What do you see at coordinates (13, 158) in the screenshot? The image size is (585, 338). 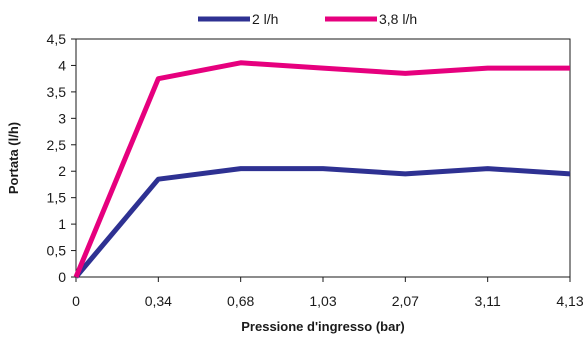 I see `y-axis-title: Portata (l/h)` at bounding box center [13, 158].